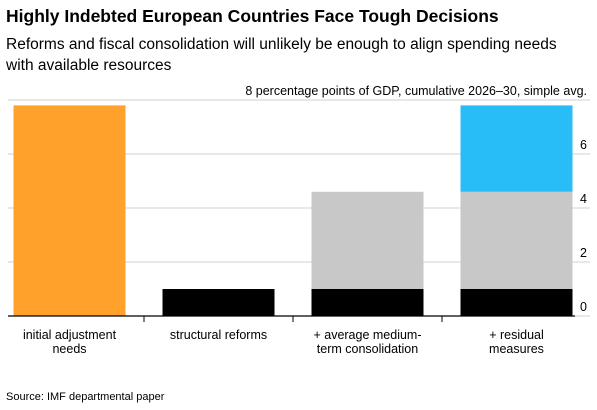 This screenshot has height=410, width=597. What do you see at coordinates (218, 335) in the screenshot?
I see `x-tick-label: structural reforms` at bounding box center [218, 335].